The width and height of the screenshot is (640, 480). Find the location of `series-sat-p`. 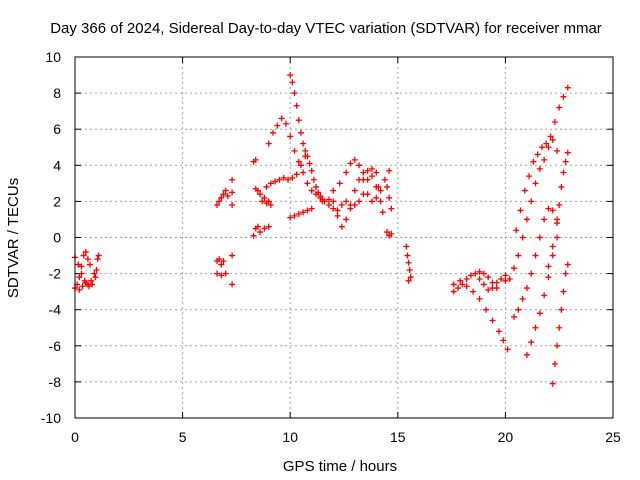

series-sat-p is located at coordinates (408, 263).